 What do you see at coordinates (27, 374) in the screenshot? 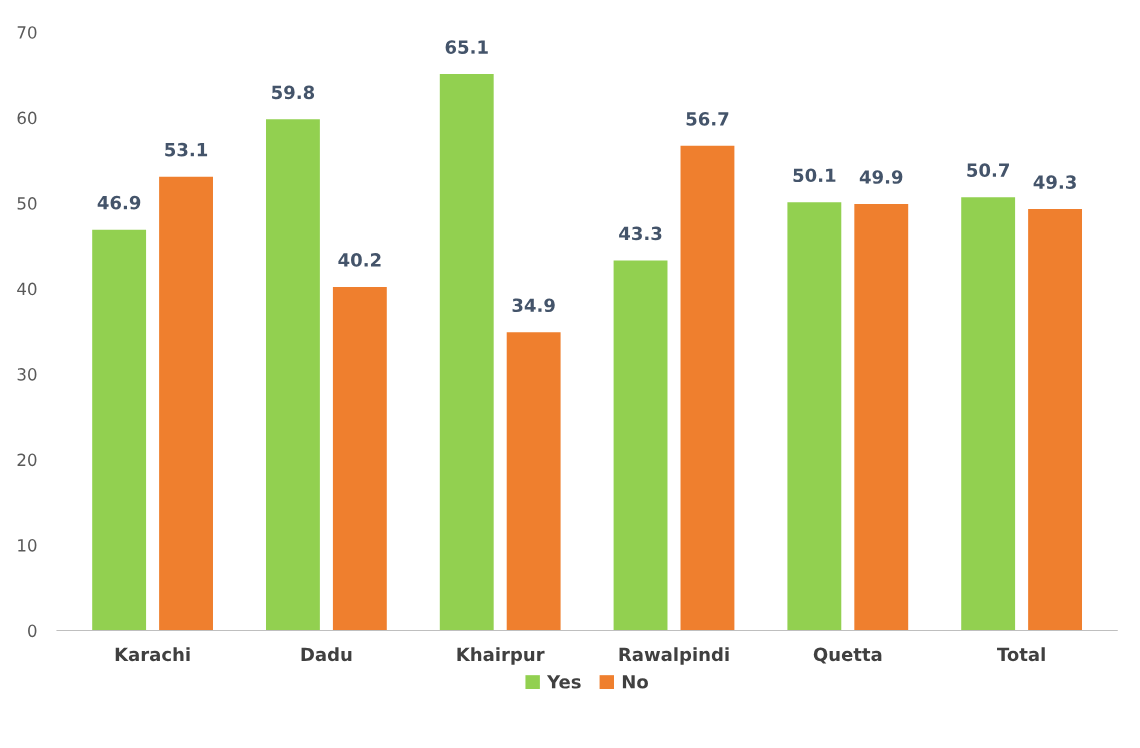
I see `y-tick-label: 30` at bounding box center [27, 374].